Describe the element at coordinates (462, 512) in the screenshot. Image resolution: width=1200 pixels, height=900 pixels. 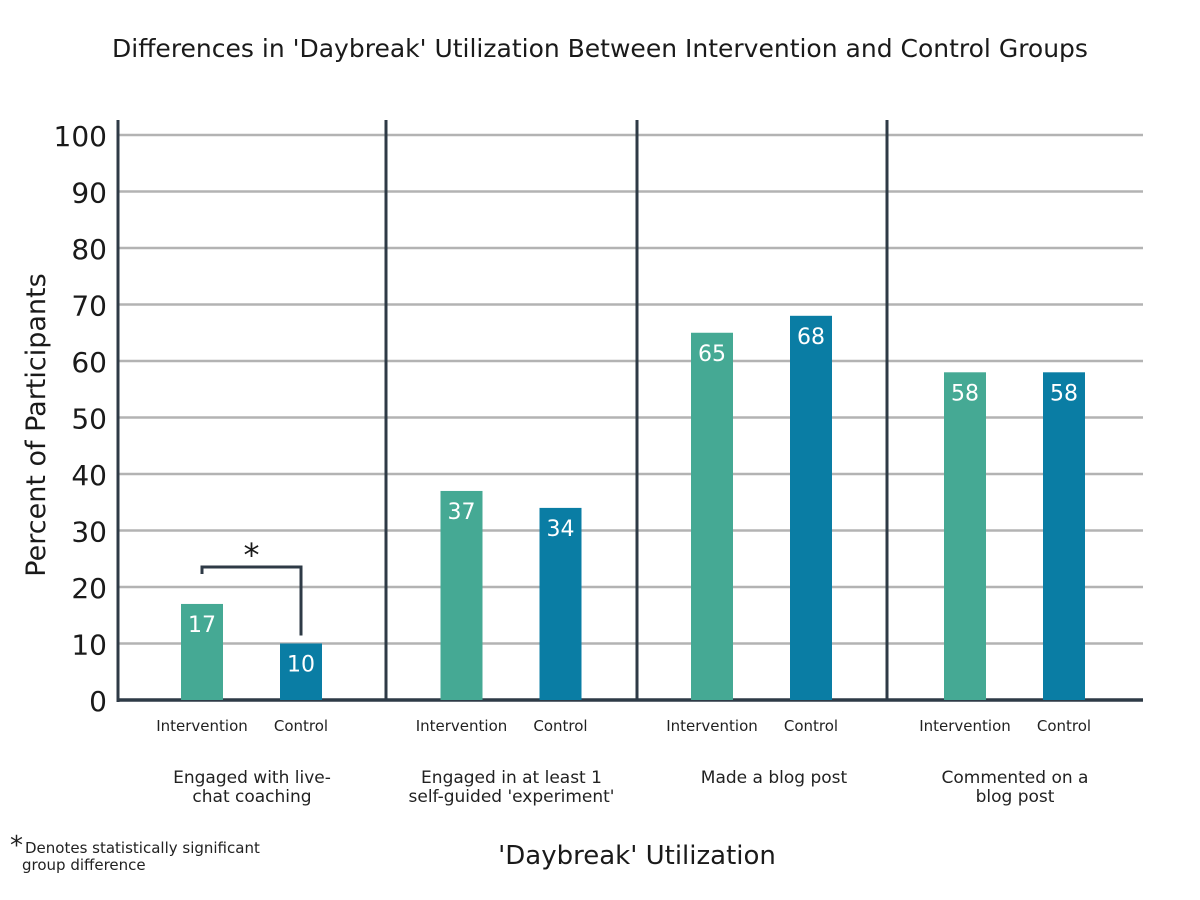
I see `bar-value-label-group2-intervention: 37` at that location.